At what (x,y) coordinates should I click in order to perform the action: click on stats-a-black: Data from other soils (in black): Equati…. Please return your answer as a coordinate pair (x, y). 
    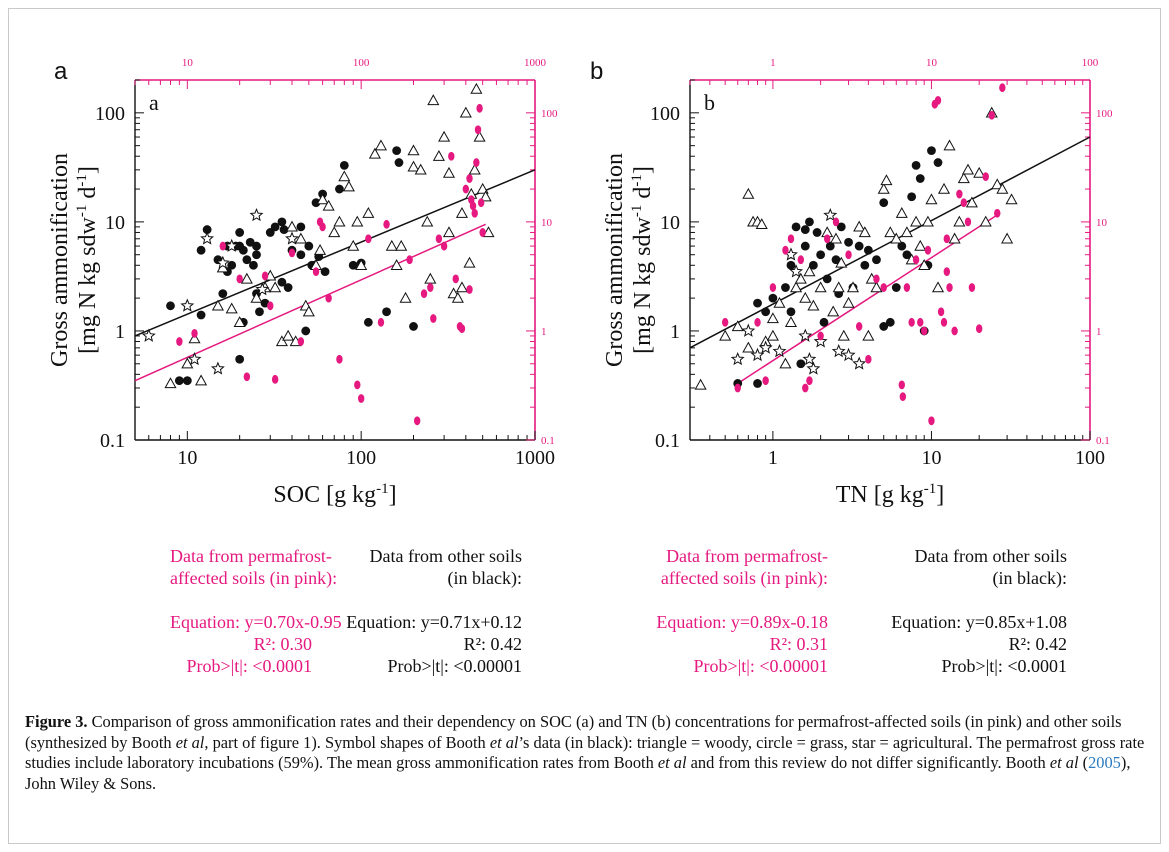
    Looking at the image, I should click on (426, 611).